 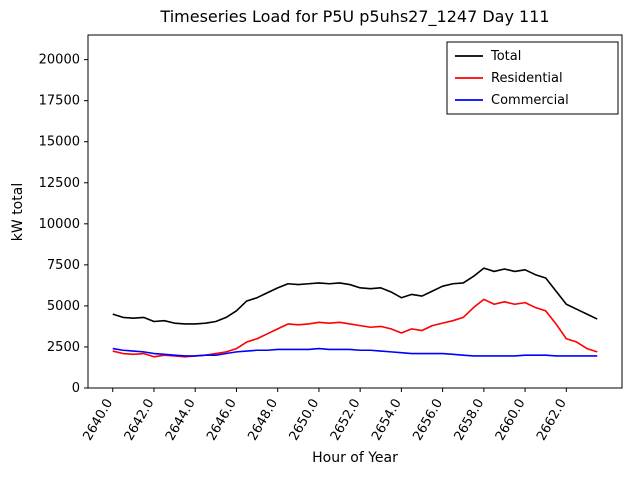 I want to click on y-tick-label: 0, so click(x=76, y=388).